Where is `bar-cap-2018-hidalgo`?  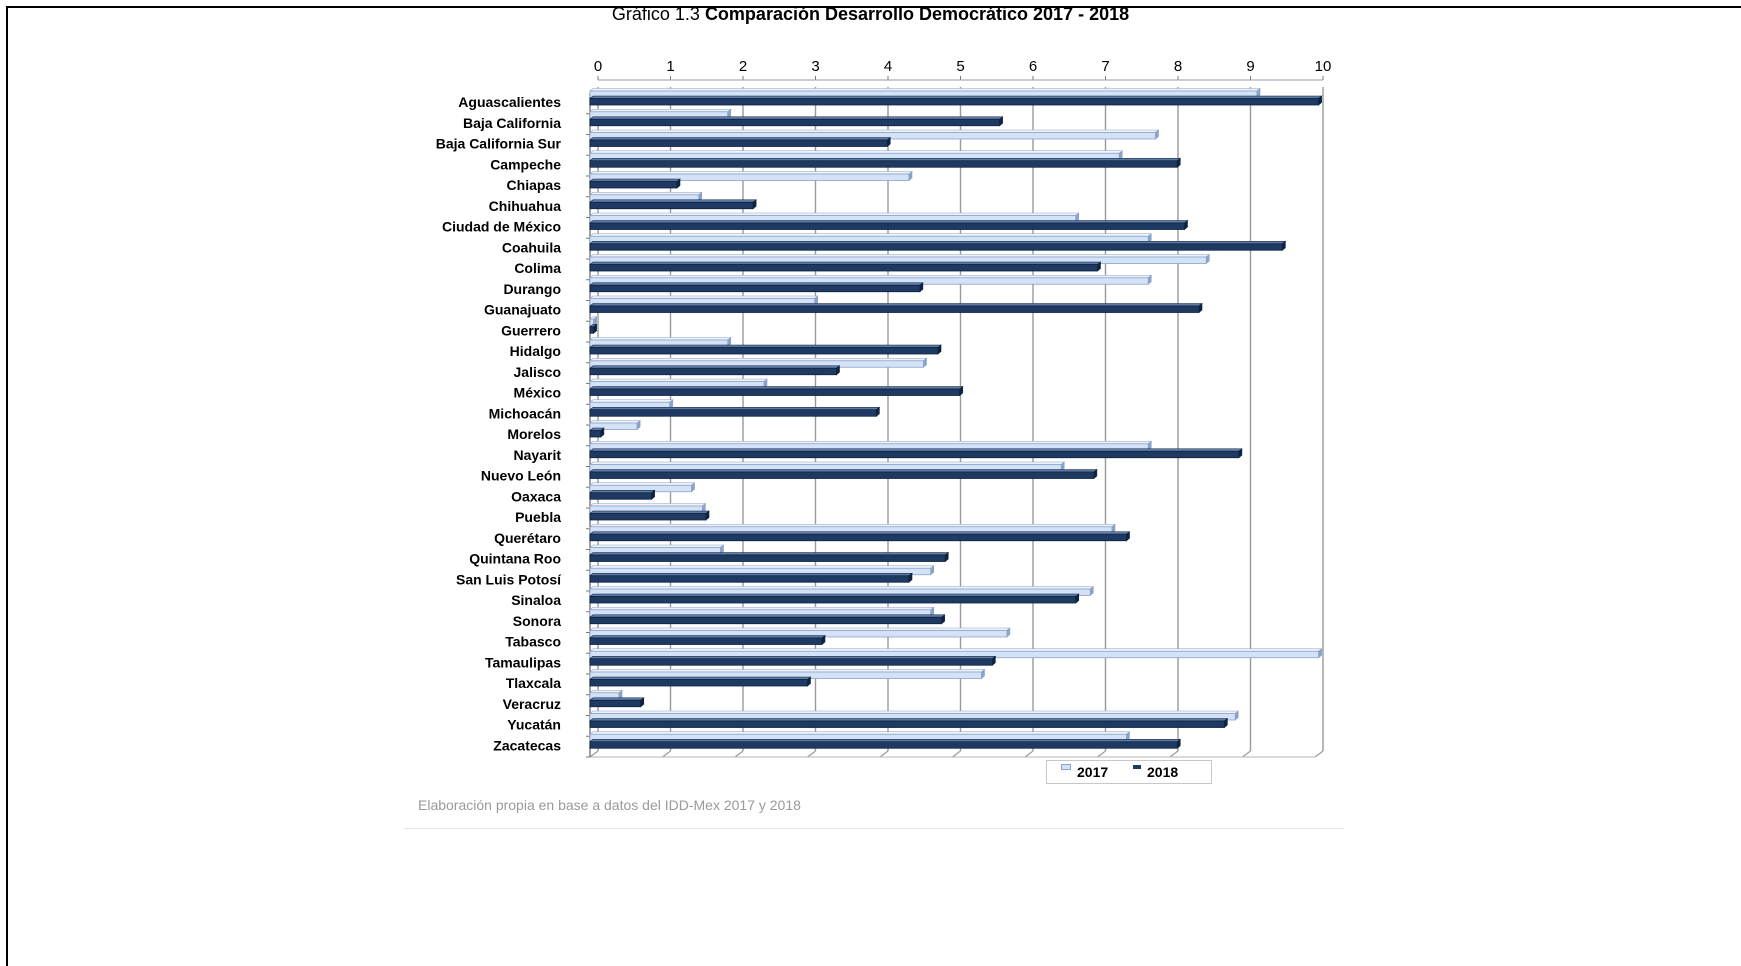 bar-cap-2018-hidalgo is located at coordinates (939, 349).